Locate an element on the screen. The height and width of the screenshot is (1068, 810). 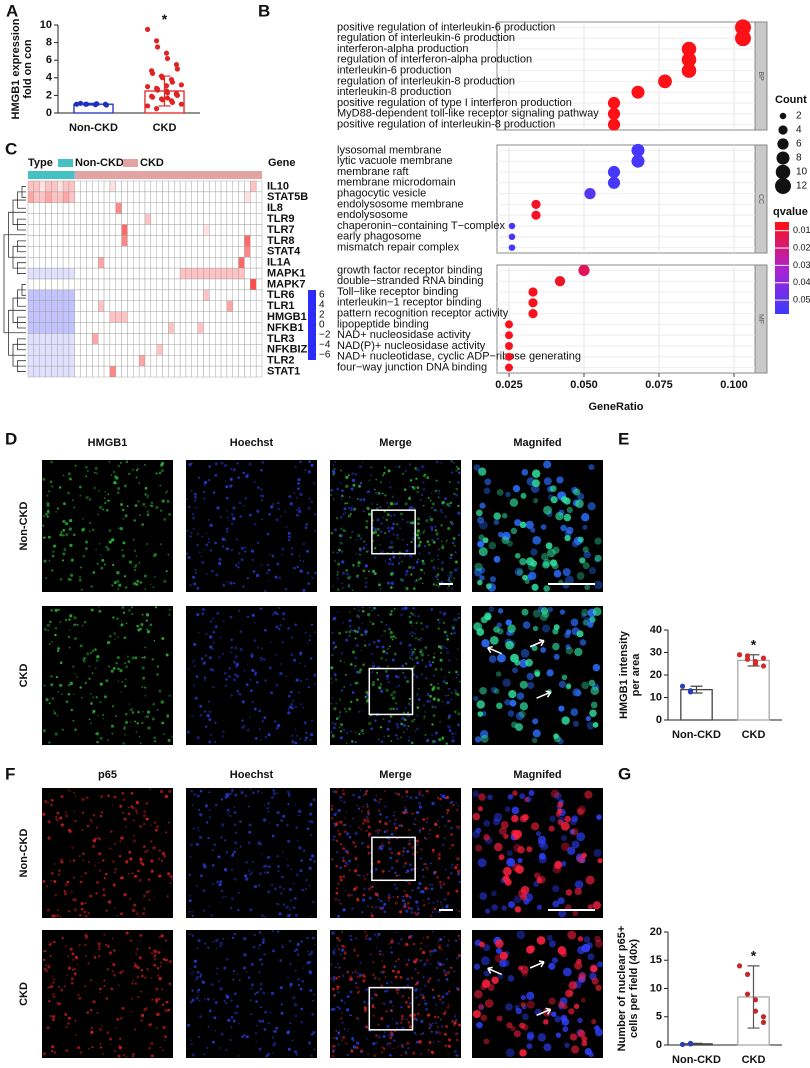
term-label: interferon-alpha production is located at coordinates (402, 49).